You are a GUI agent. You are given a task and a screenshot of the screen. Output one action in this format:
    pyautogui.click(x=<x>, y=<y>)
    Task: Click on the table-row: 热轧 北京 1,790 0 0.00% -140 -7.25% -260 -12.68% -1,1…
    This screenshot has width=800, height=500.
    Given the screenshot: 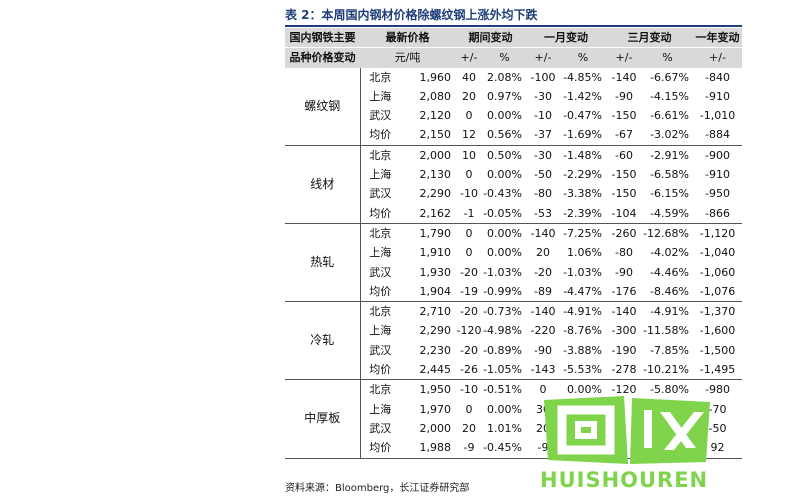 What is the action you would take?
    pyautogui.click(x=513, y=263)
    